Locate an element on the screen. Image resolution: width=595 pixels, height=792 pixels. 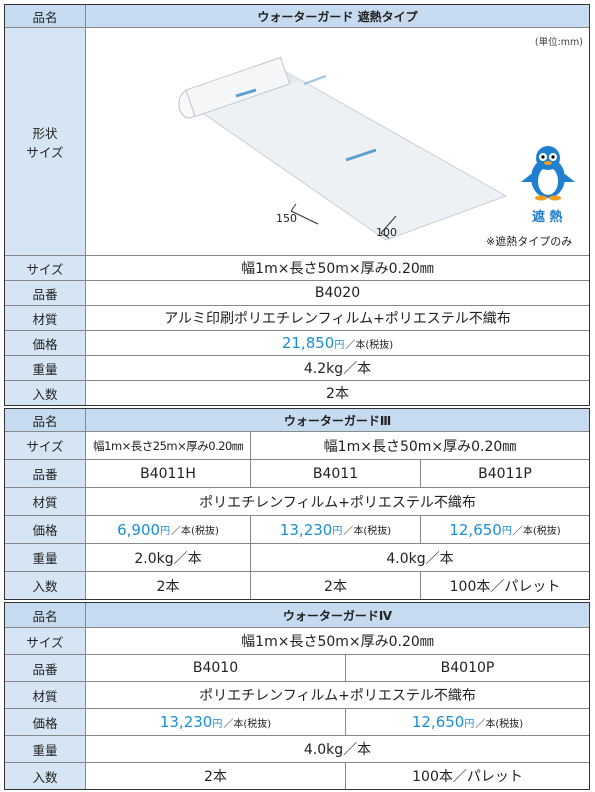
spec-row: 入数 2本 100本／パレット is located at coordinates (297, 775).